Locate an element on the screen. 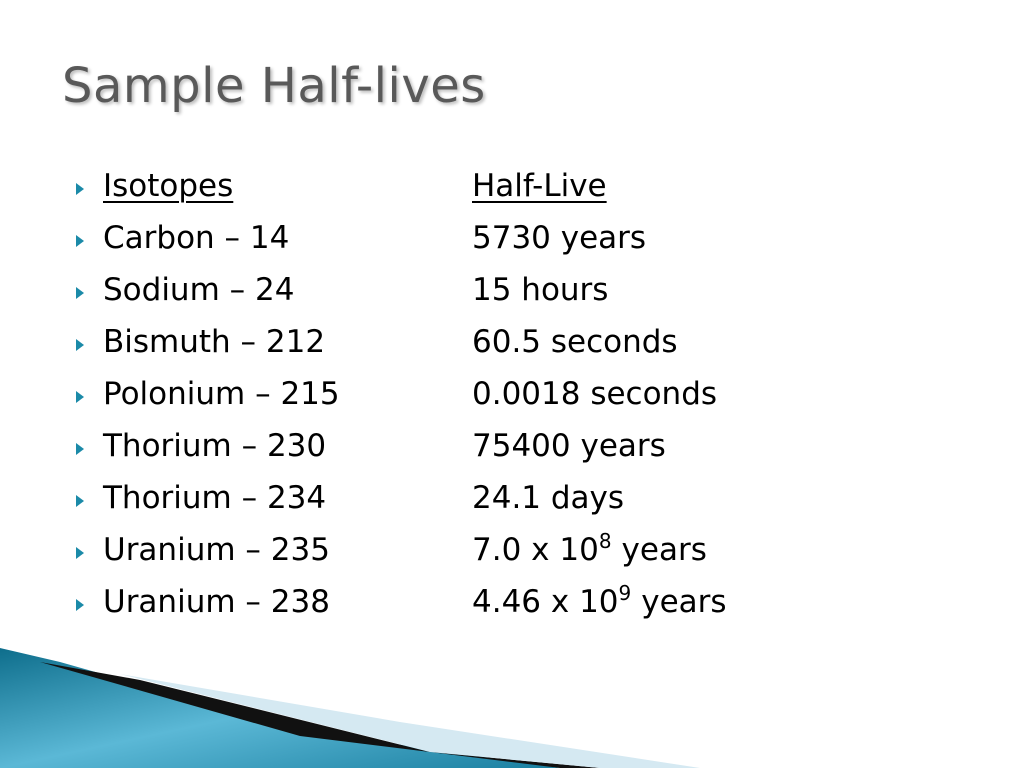 This screenshot has height=768, width=1024. table-cell: Thorium – 230 is located at coordinates (215, 446).